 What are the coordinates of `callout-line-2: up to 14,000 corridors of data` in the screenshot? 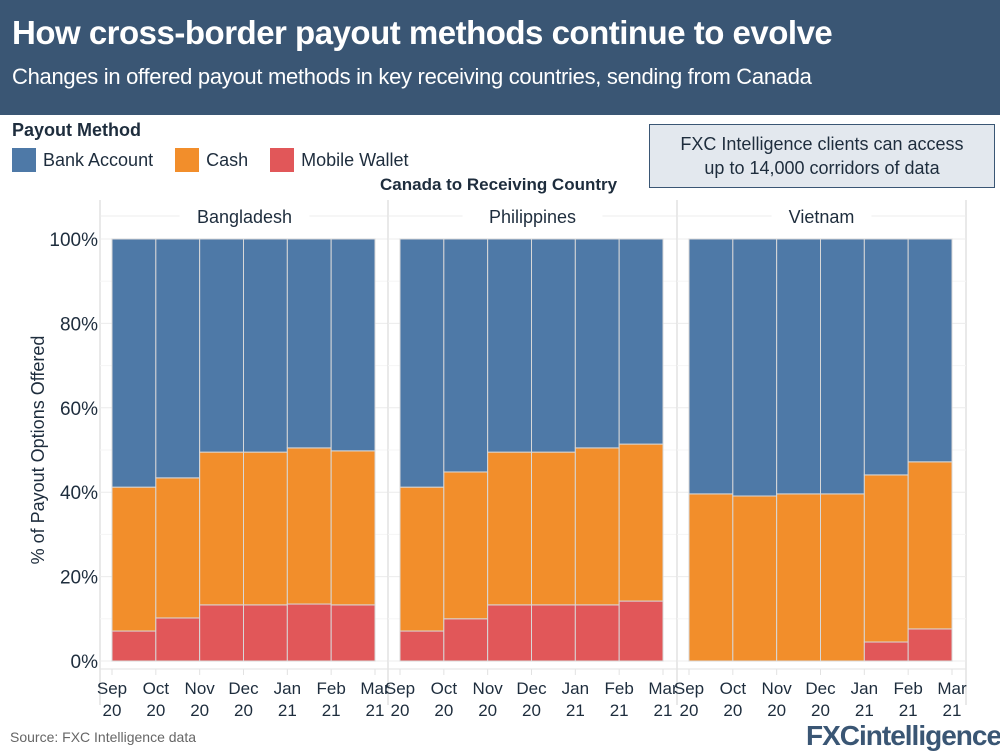 It's located at (822, 168).